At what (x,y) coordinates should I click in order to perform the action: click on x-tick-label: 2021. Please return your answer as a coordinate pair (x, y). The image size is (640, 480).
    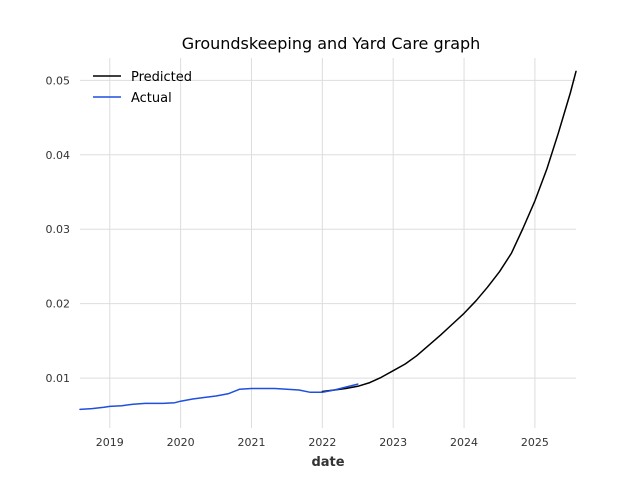
    Looking at the image, I should click on (251, 442).